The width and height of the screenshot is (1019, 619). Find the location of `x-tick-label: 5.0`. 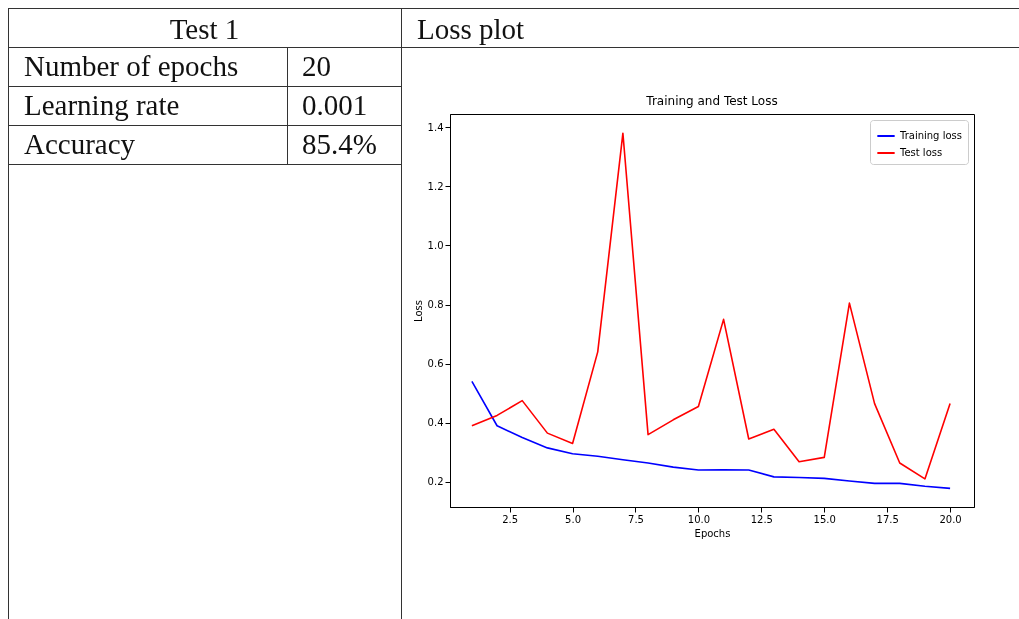

x-tick-label: 5.0 is located at coordinates (573, 519).